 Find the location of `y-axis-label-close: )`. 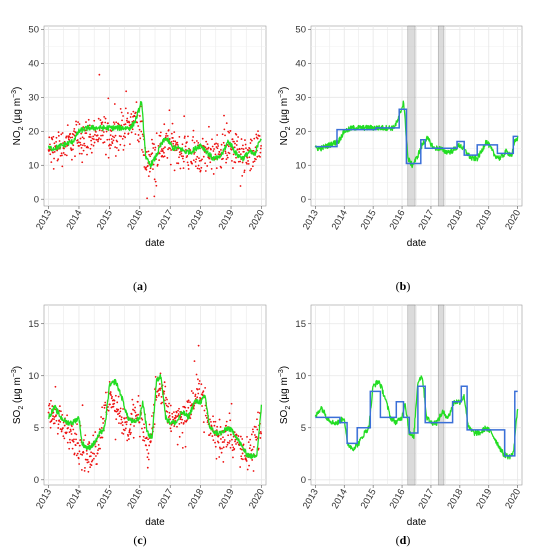

y-axis-label-close: ) is located at coordinates (17, 88).